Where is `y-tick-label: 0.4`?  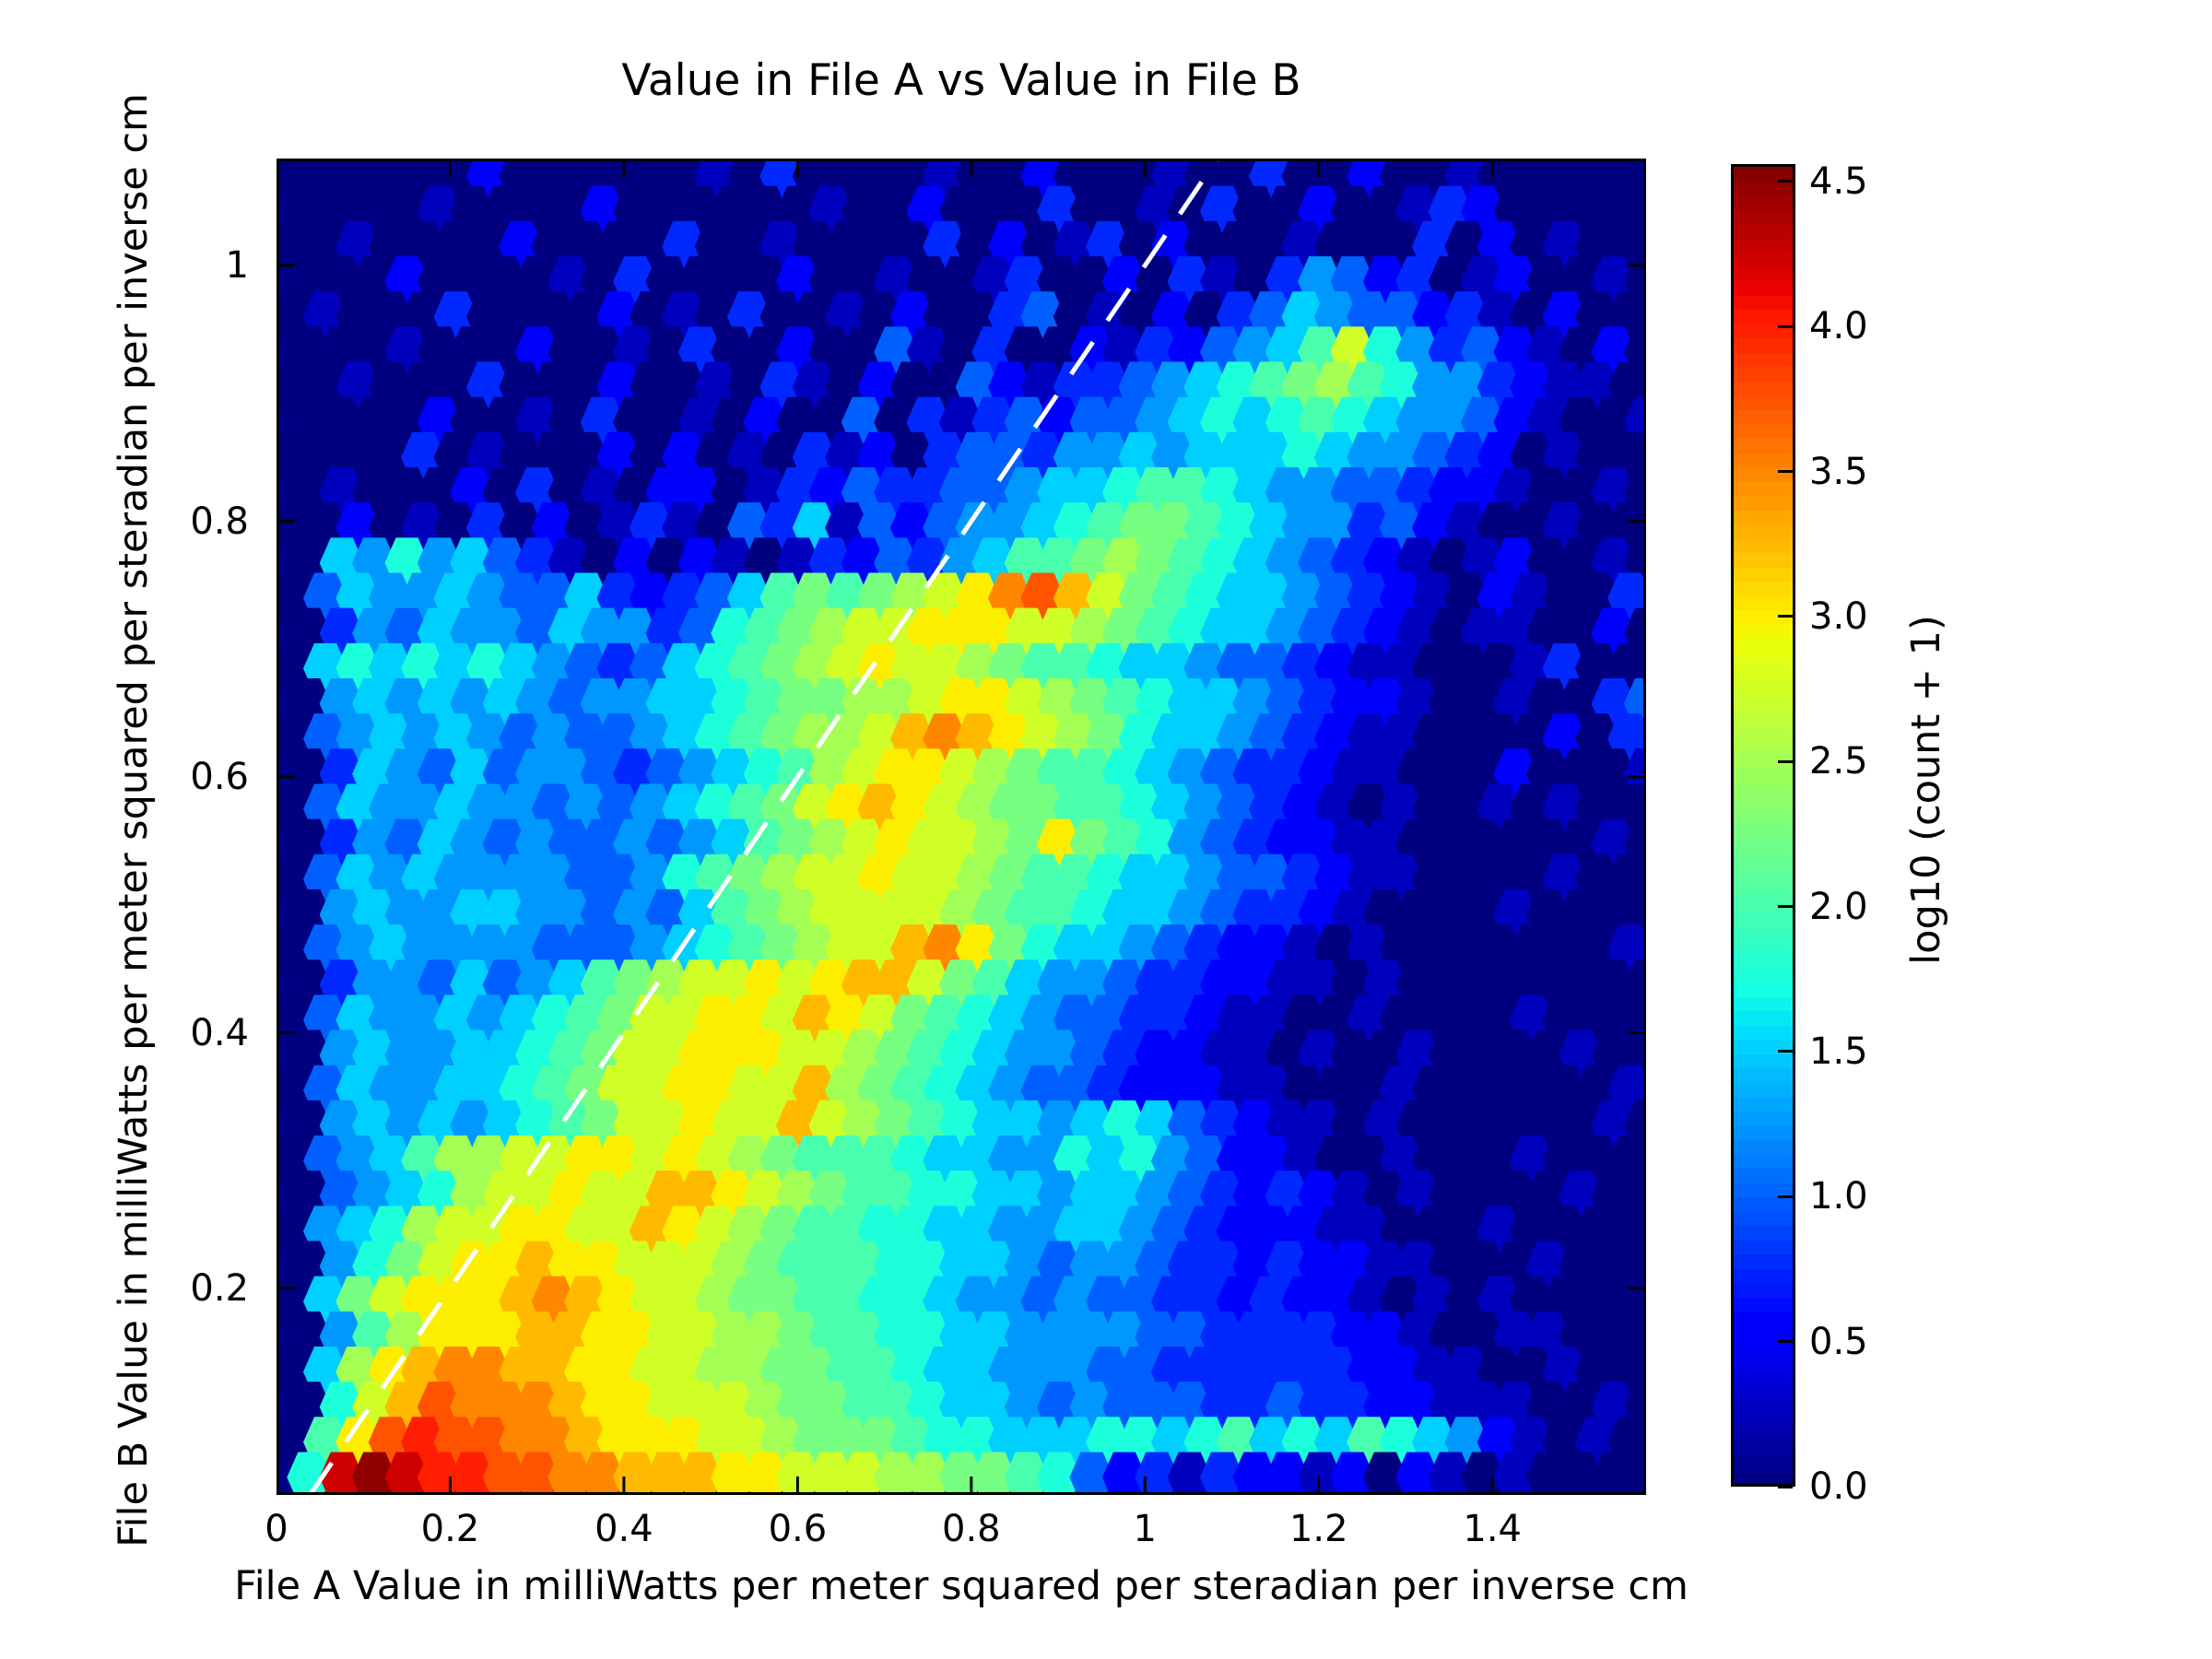
y-tick-label: 0.4 is located at coordinates (219, 1032).